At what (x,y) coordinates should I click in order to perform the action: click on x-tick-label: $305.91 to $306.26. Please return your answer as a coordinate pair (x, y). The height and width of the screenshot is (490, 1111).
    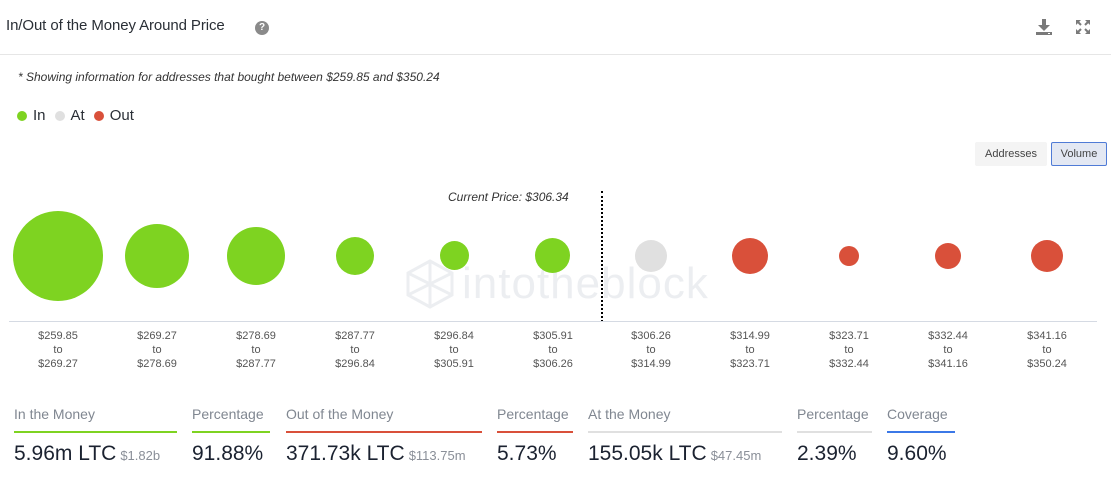
    Looking at the image, I should click on (553, 350).